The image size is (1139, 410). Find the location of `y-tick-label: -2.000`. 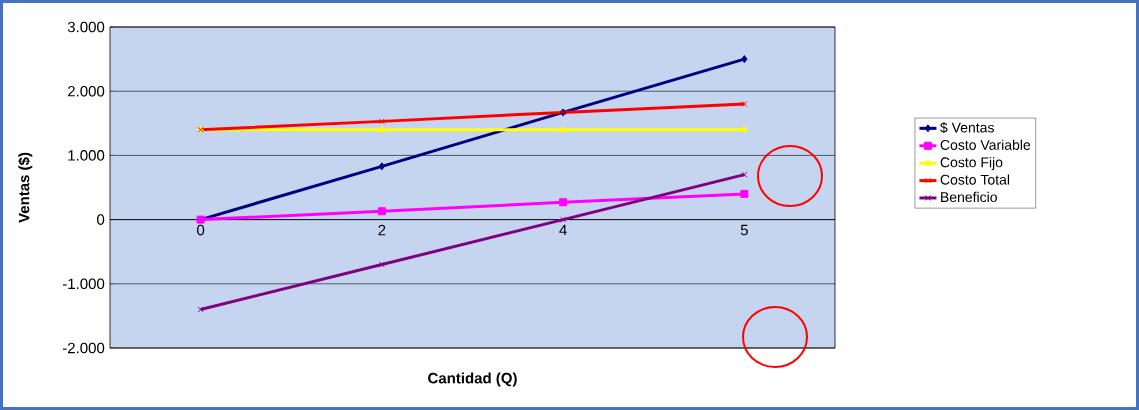

y-tick-label: -2.000 is located at coordinates (83, 348).